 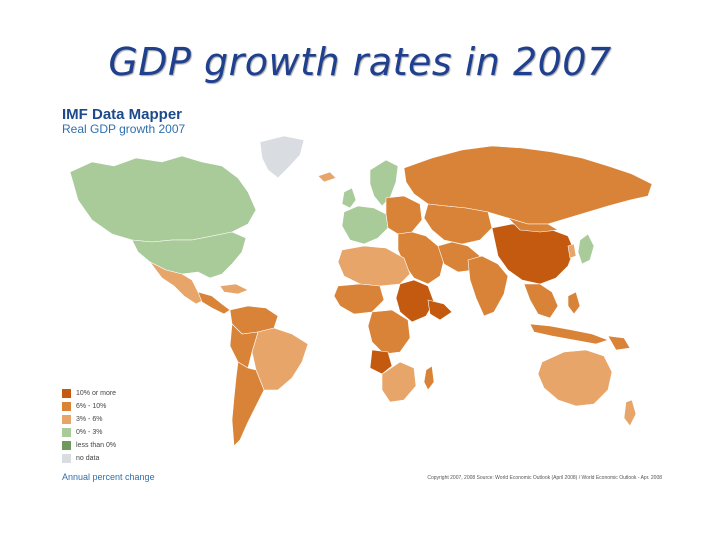 I want to click on region-eastern-europe, so click(x=404, y=215).